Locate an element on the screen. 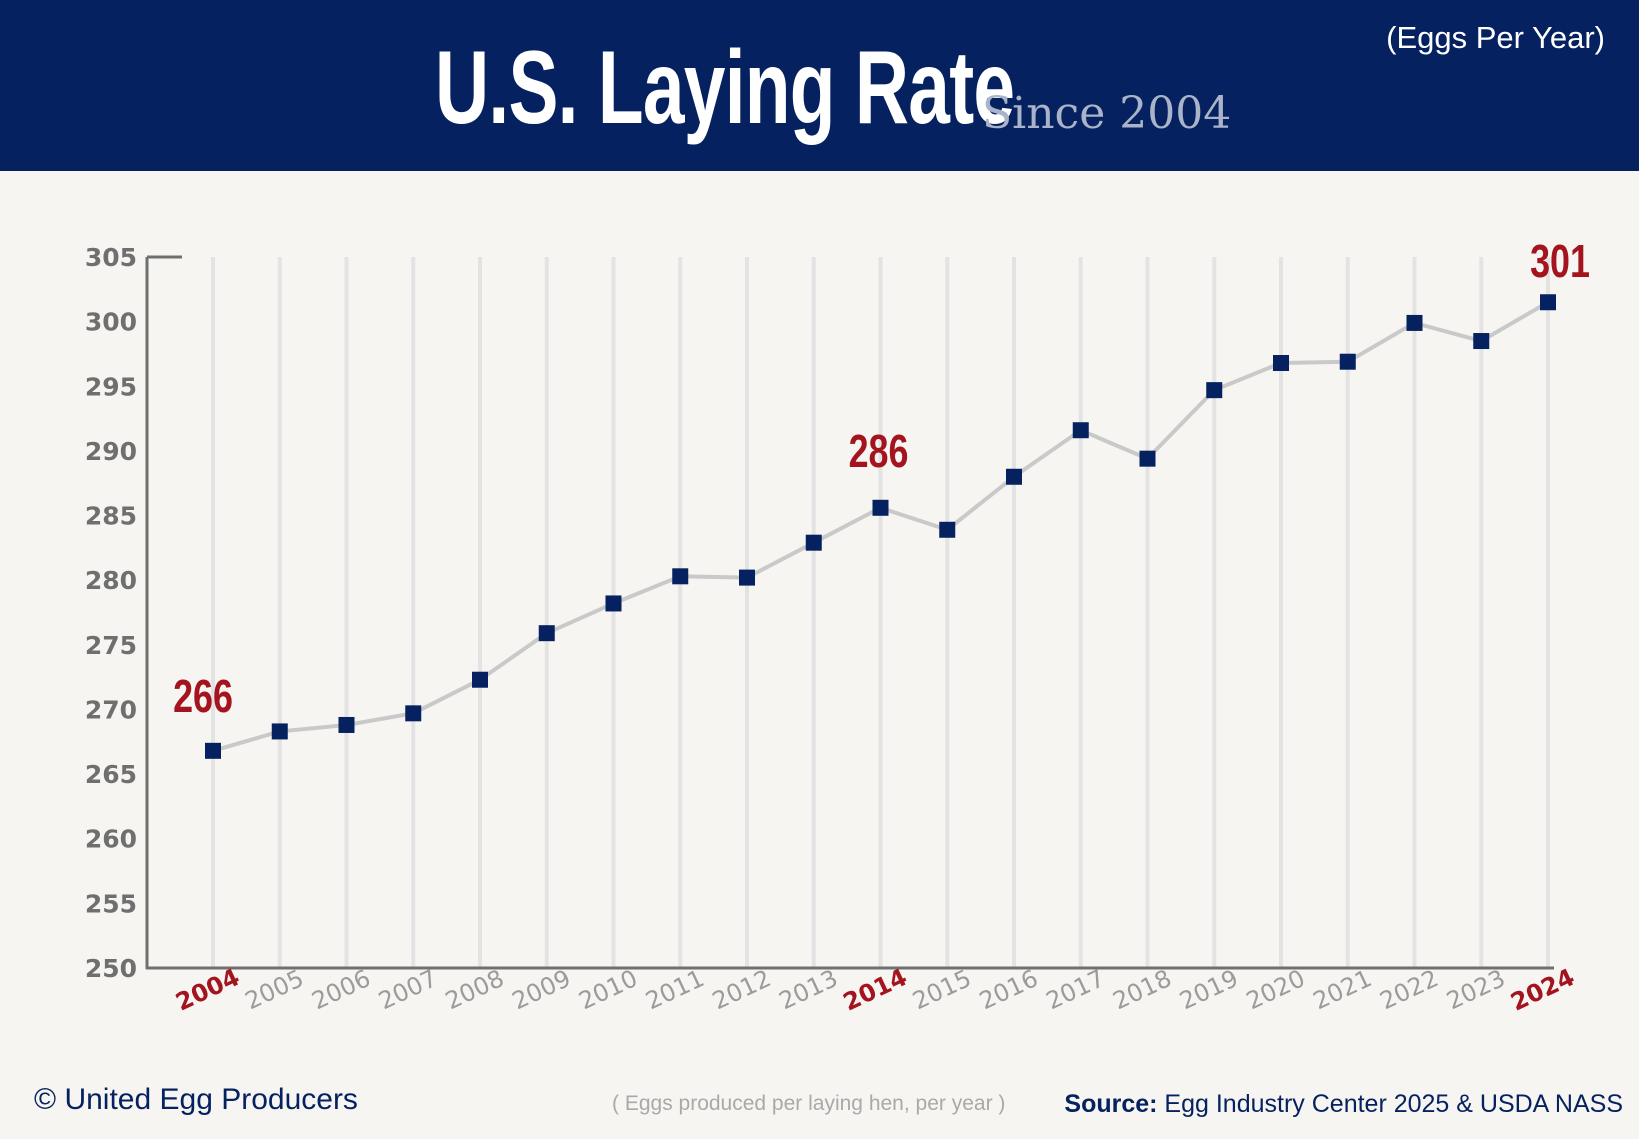 Image resolution: width=1639 pixels, height=1139 pixels. data-point-2016 is located at coordinates (1014, 476).